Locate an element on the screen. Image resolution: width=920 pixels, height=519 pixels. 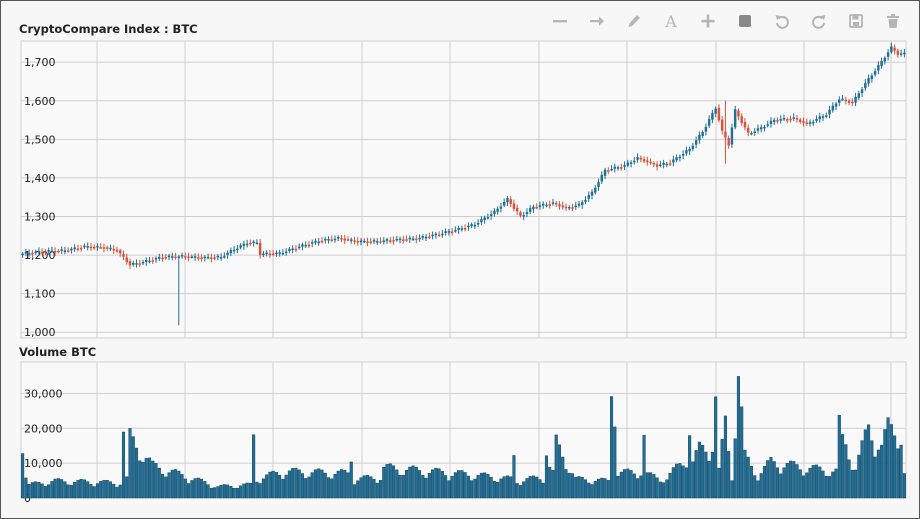
pencil-tool-button is located at coordinates (633, 21).